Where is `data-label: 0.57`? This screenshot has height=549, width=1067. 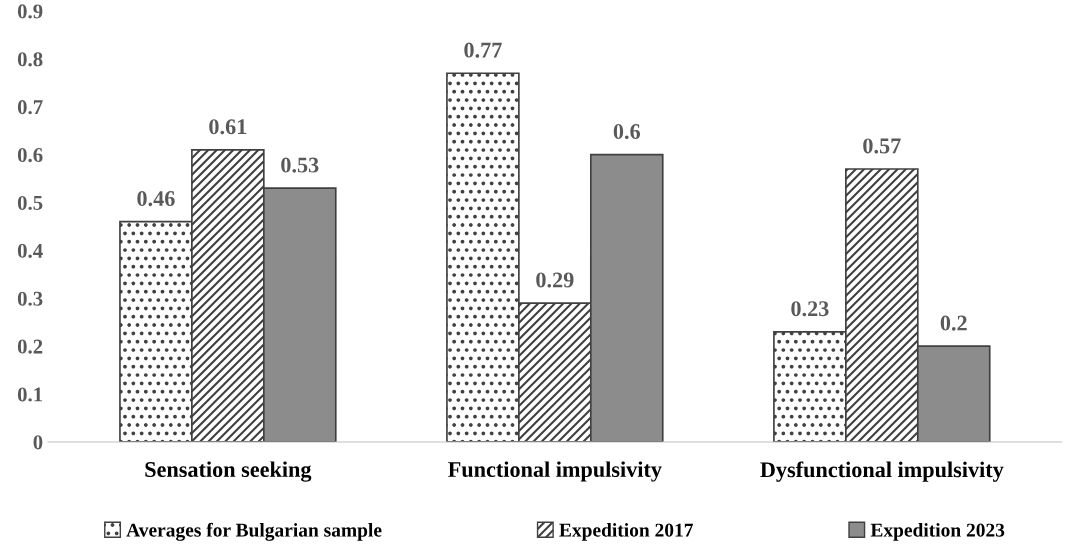 data-label: 0.57 is located at coordinates (882, 146).